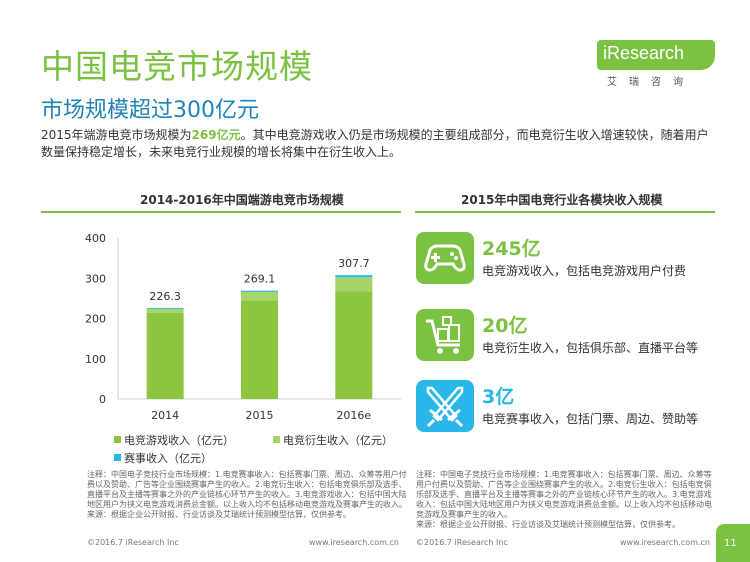  I want to click on page-number-badge: 11, so click(733, 543).